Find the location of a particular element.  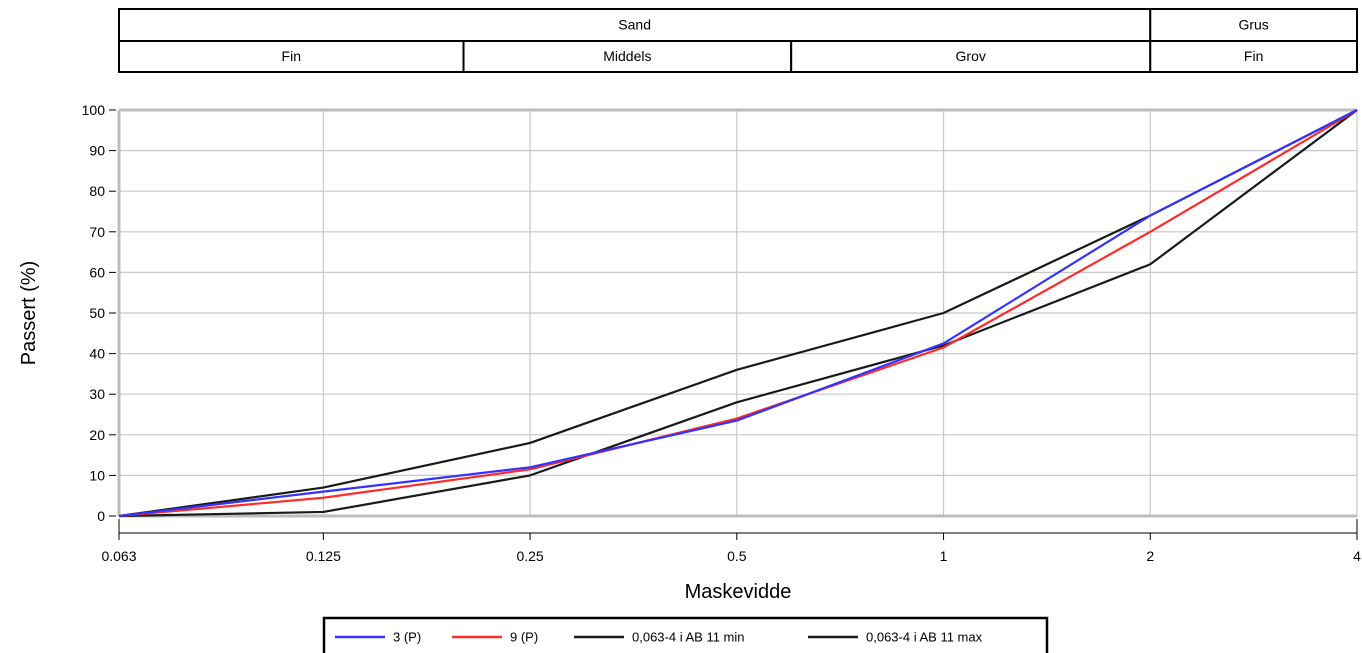

x-tick-label: 1 is located at coordinates (944, 556).